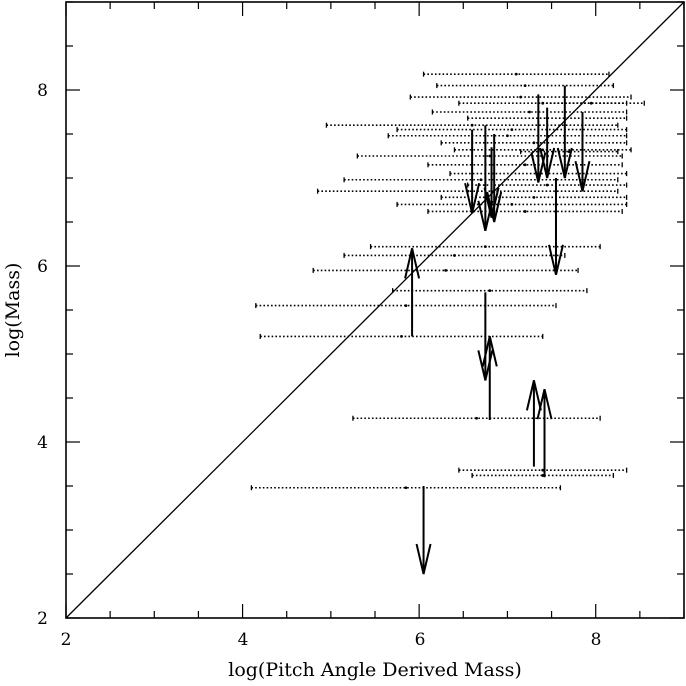 The width and height of the screenshot is (686, 686). What do you see at coordinates (66, 640) in the screenshot?
I see `x-tick-label: 2` at bounding box center [66, 640].